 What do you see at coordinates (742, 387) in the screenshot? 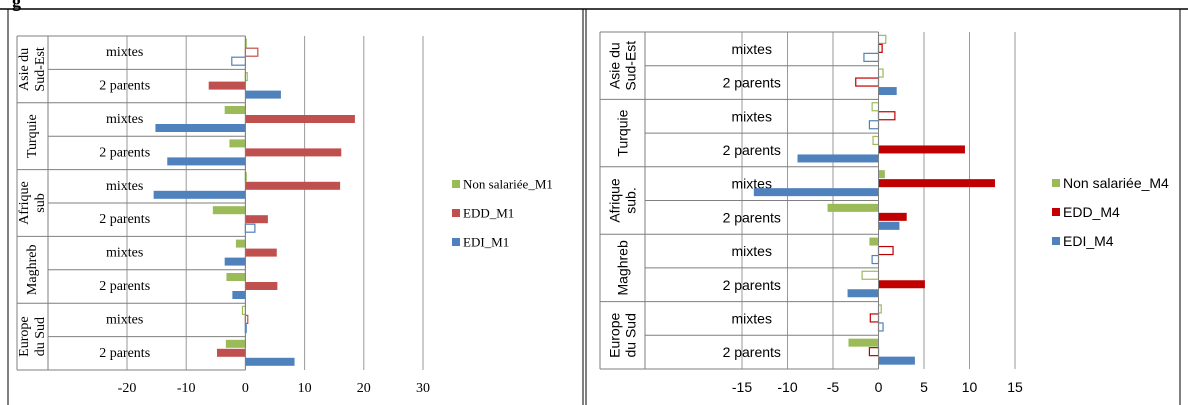
I see `x-tick-label: -15` at bounding box center [742, 387].